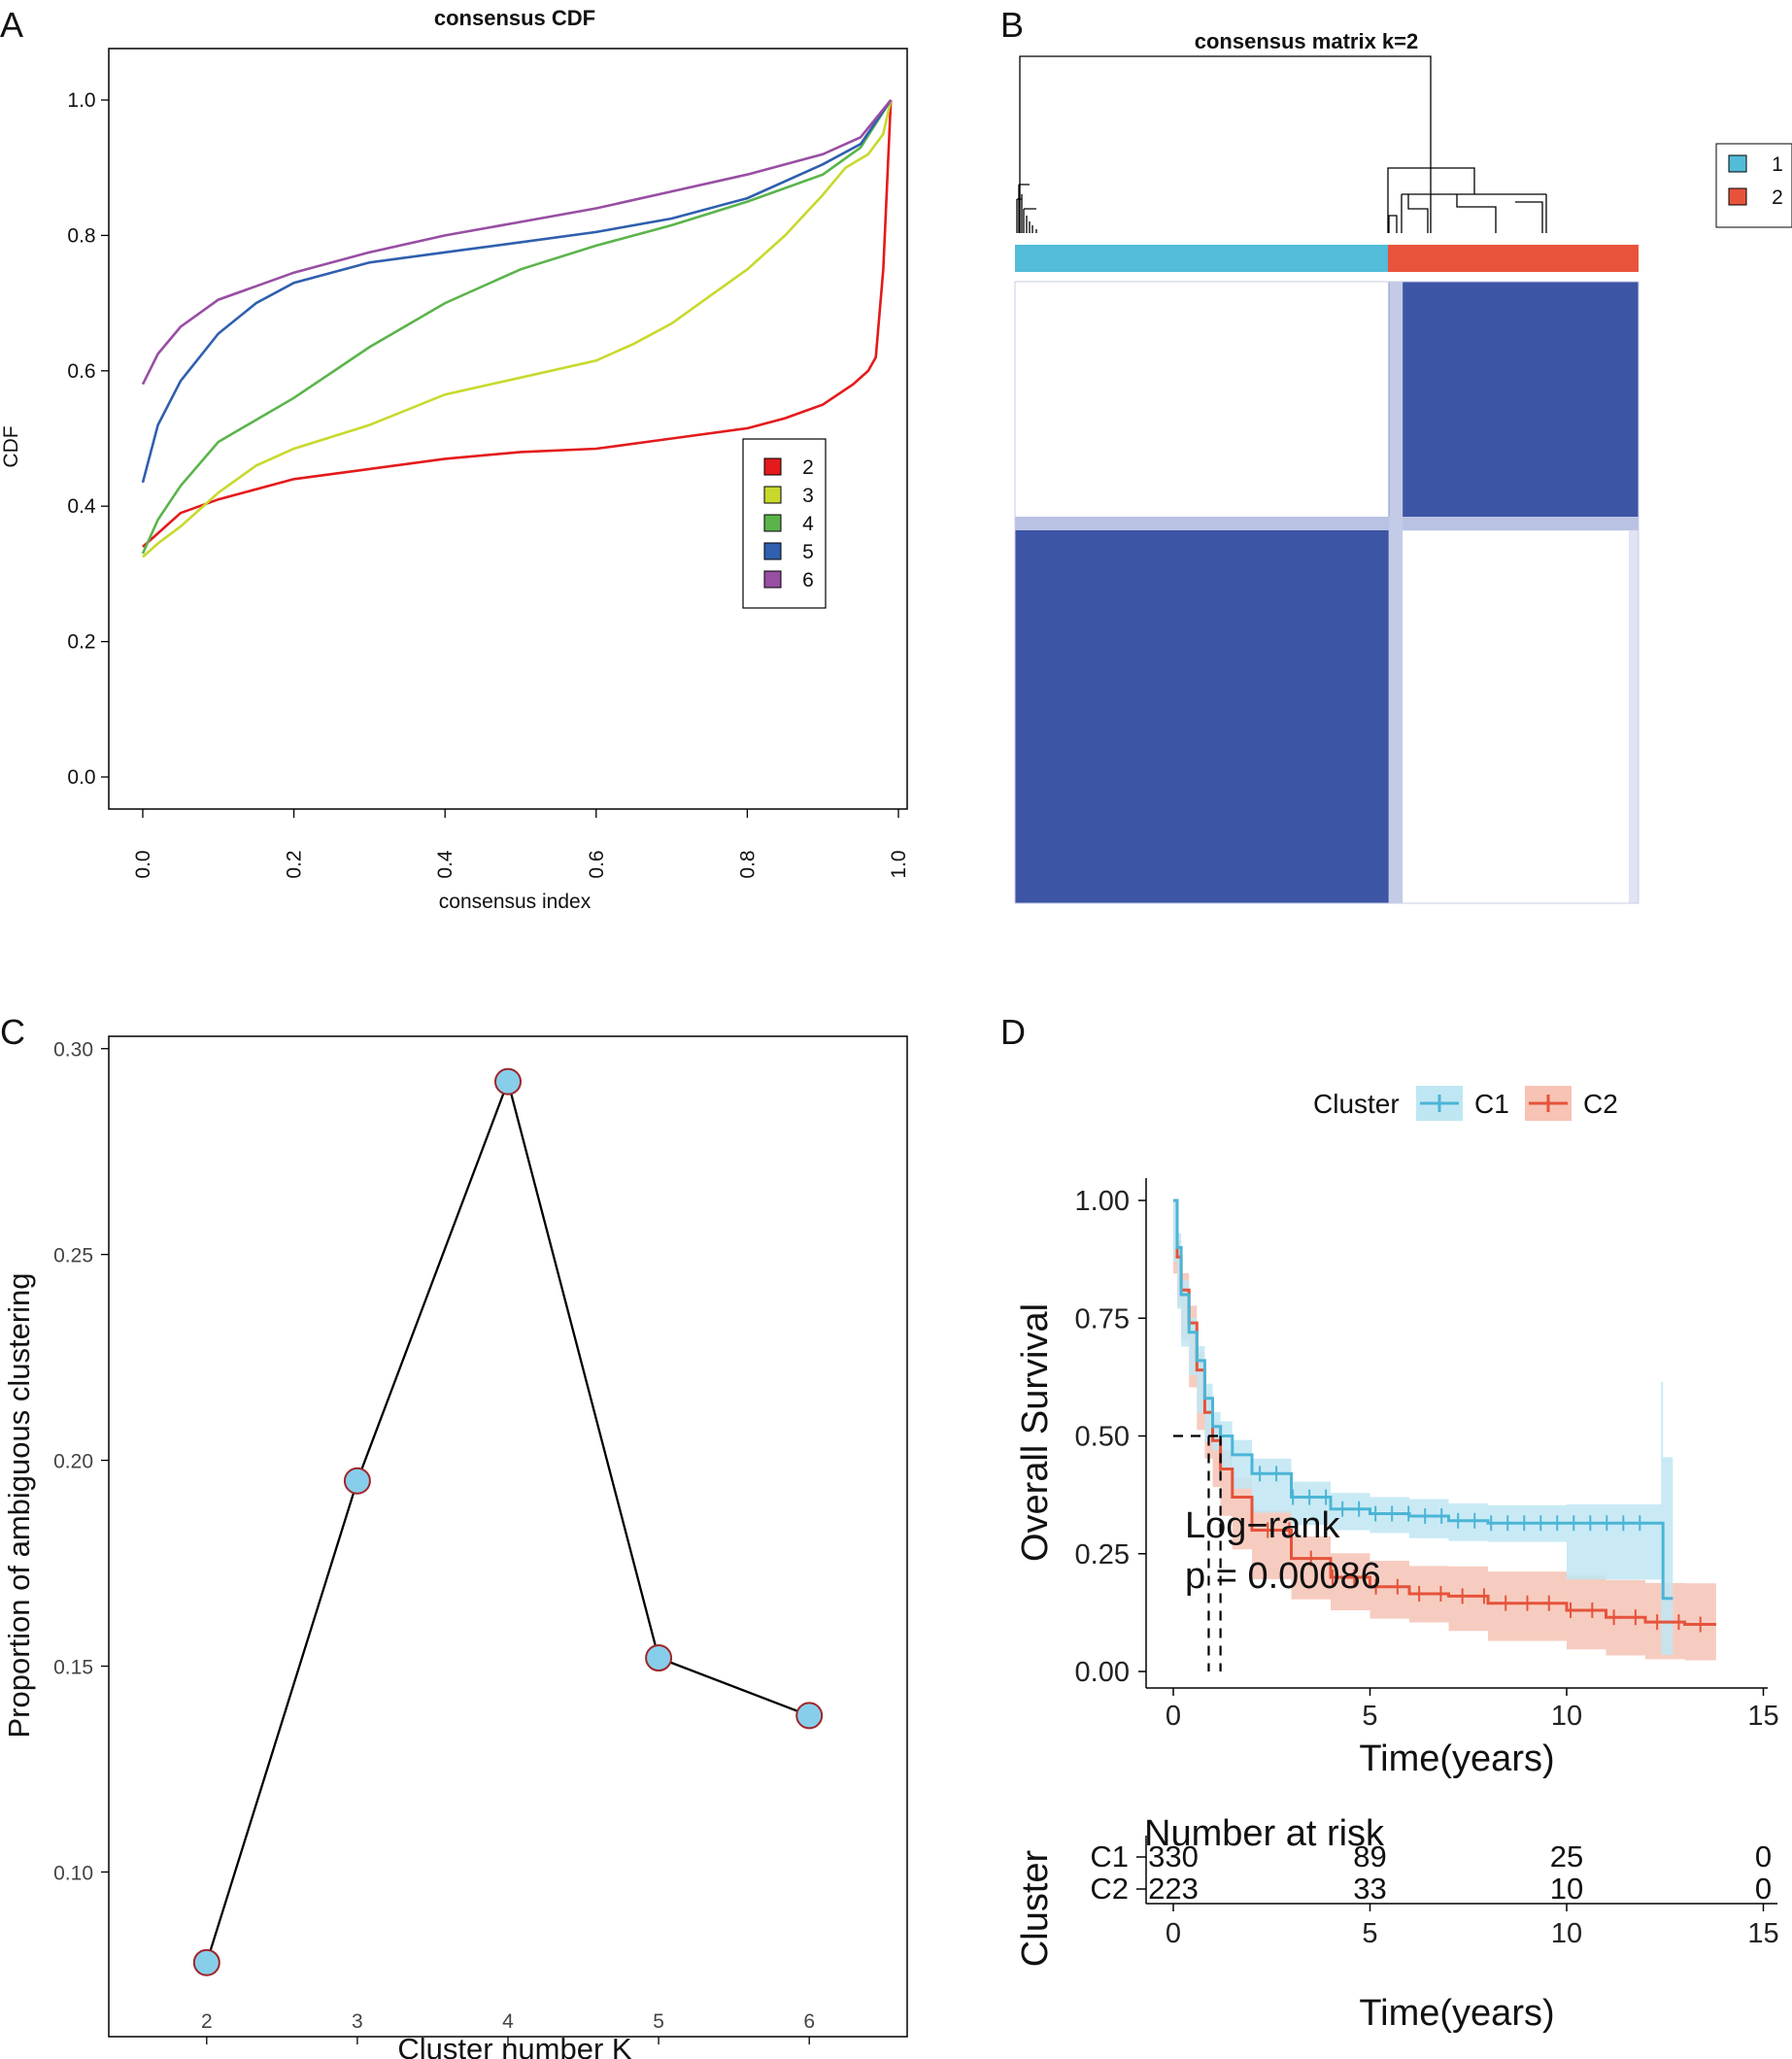 The image size is (1792, 2059). I want to click on panel-a-y-tick-label: 0.8, so click(81, 235).